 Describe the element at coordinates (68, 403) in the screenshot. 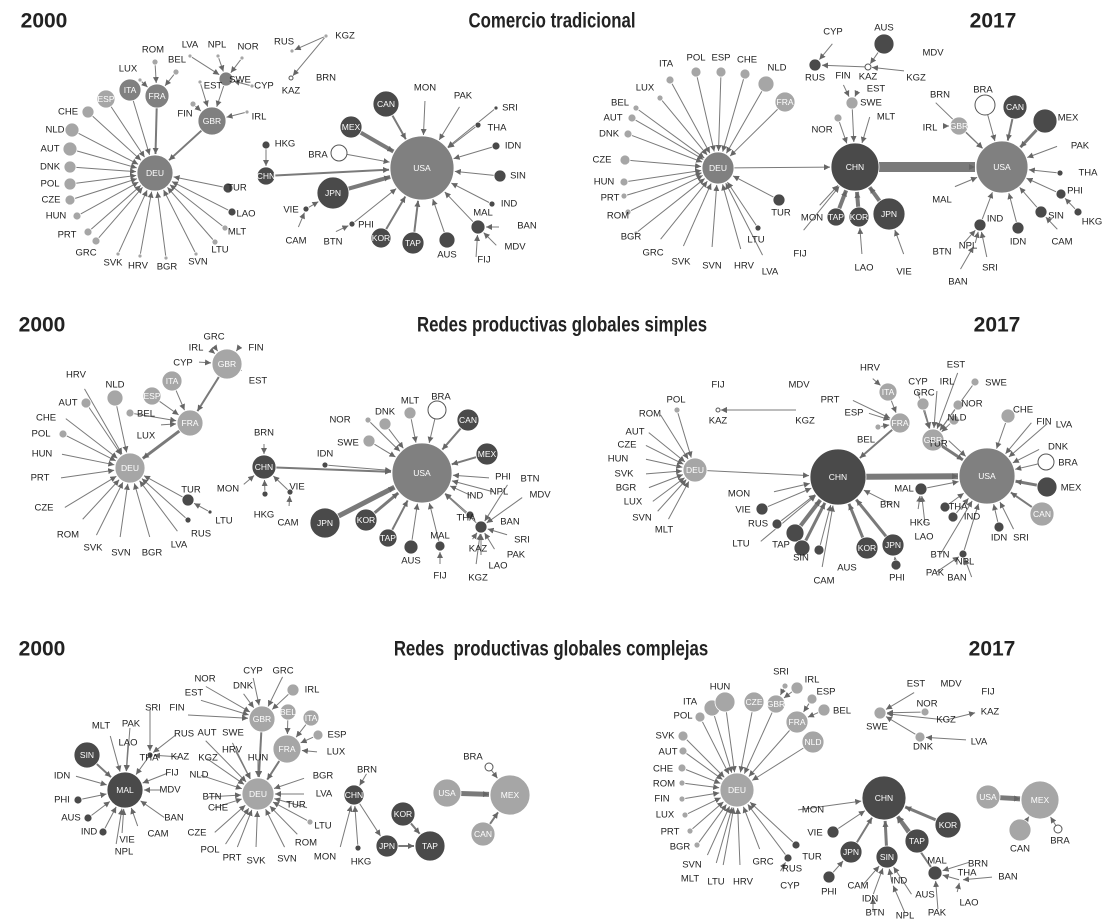

I see `node-label: AUT` at that location.